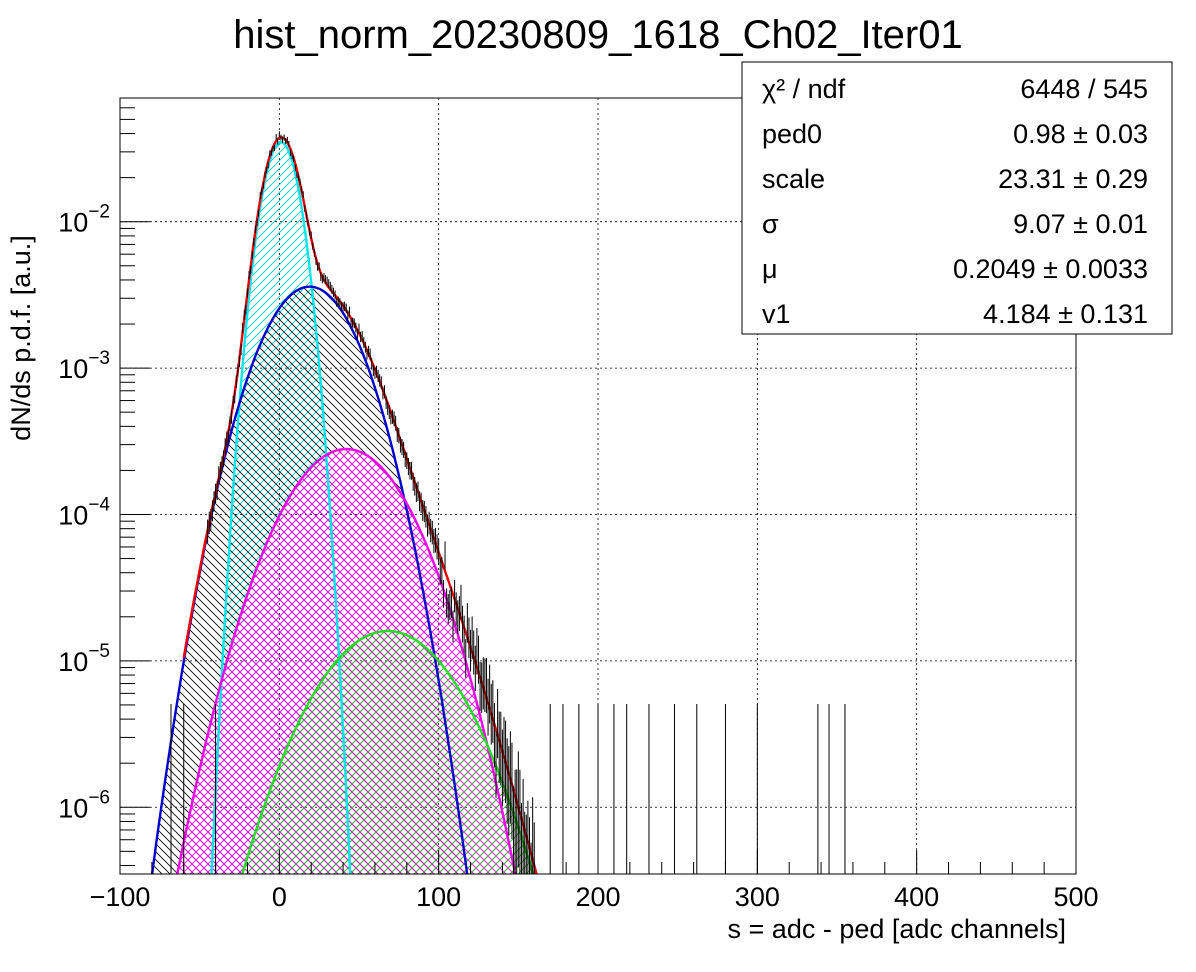  Describe the element at coordinates (594, 881) in the screenshot. I see `x-axis: −100 0 100 200 300 400 500` at that location.